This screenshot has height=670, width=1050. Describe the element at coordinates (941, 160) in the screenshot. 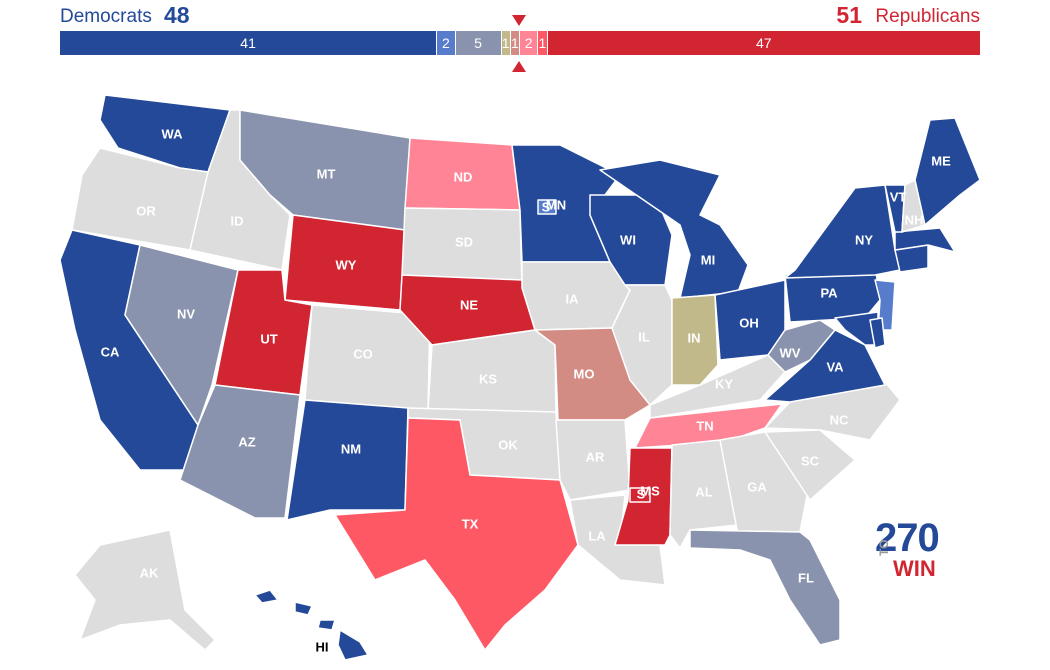

I see `label-ME: ME` at that location.